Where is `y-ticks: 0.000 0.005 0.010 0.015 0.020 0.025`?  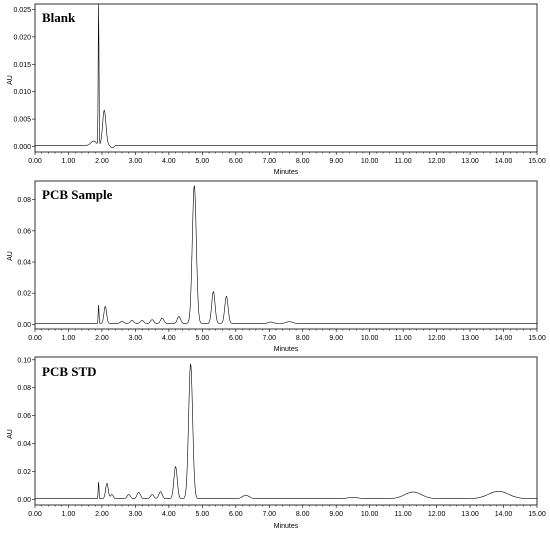 y-ticks: 0.000 0.005 0.010 0.015 0.020 0.025 is located at coordinates (24, 79).